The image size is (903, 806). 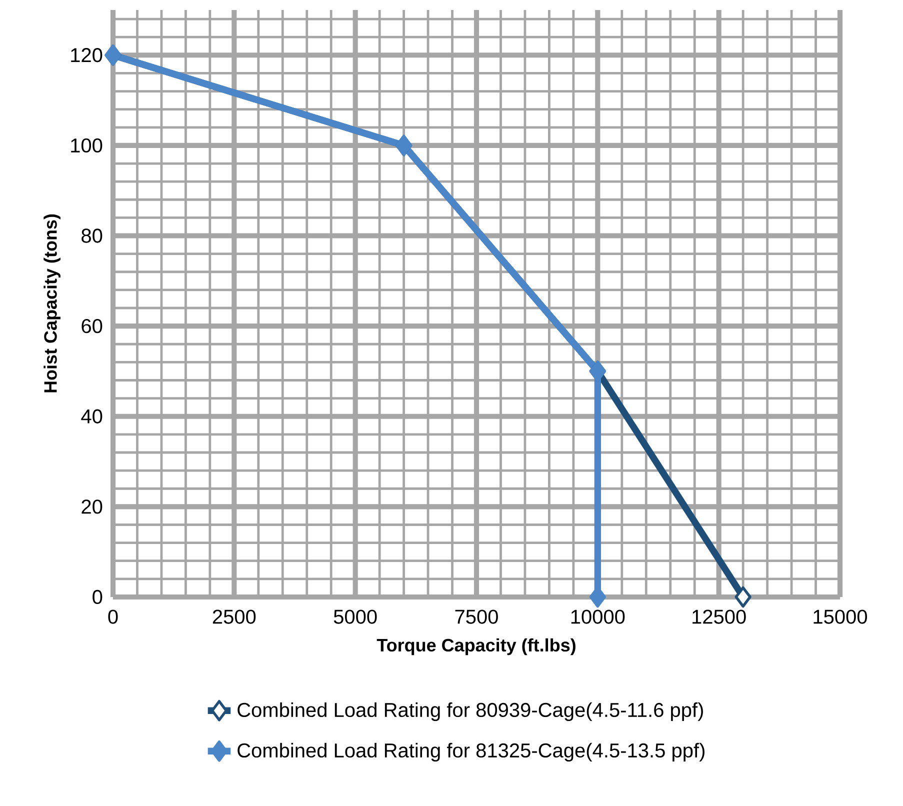 What do you see at coordinates (92, 507) in the screenshot?
I see `y-tick-label: 20` at bounding box center [92, 507].